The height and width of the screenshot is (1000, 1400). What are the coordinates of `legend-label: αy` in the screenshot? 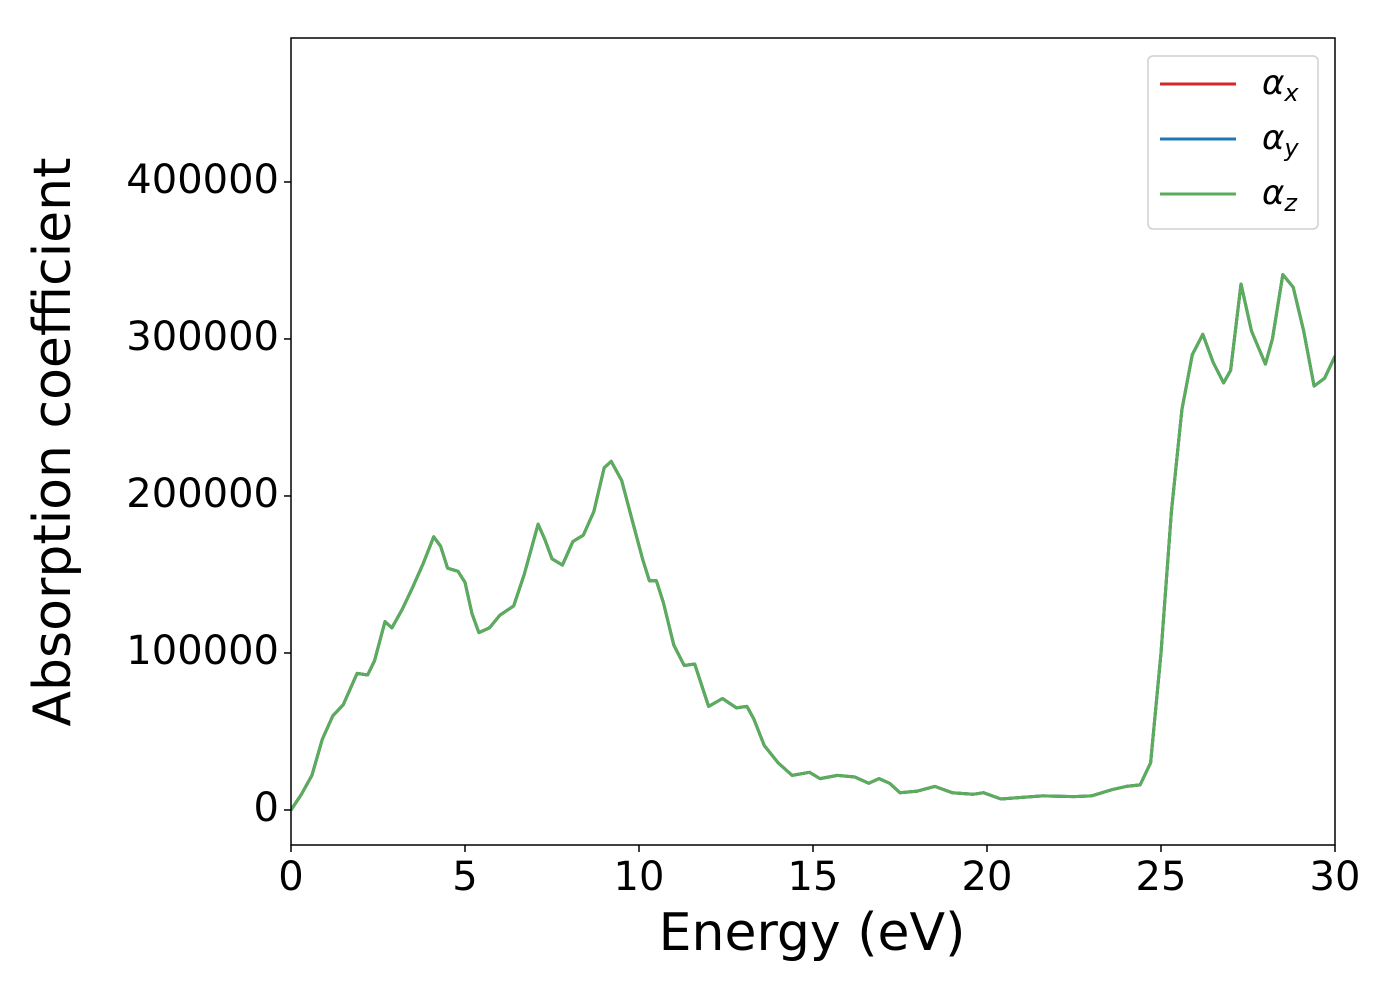 It's located at (1280, 140).